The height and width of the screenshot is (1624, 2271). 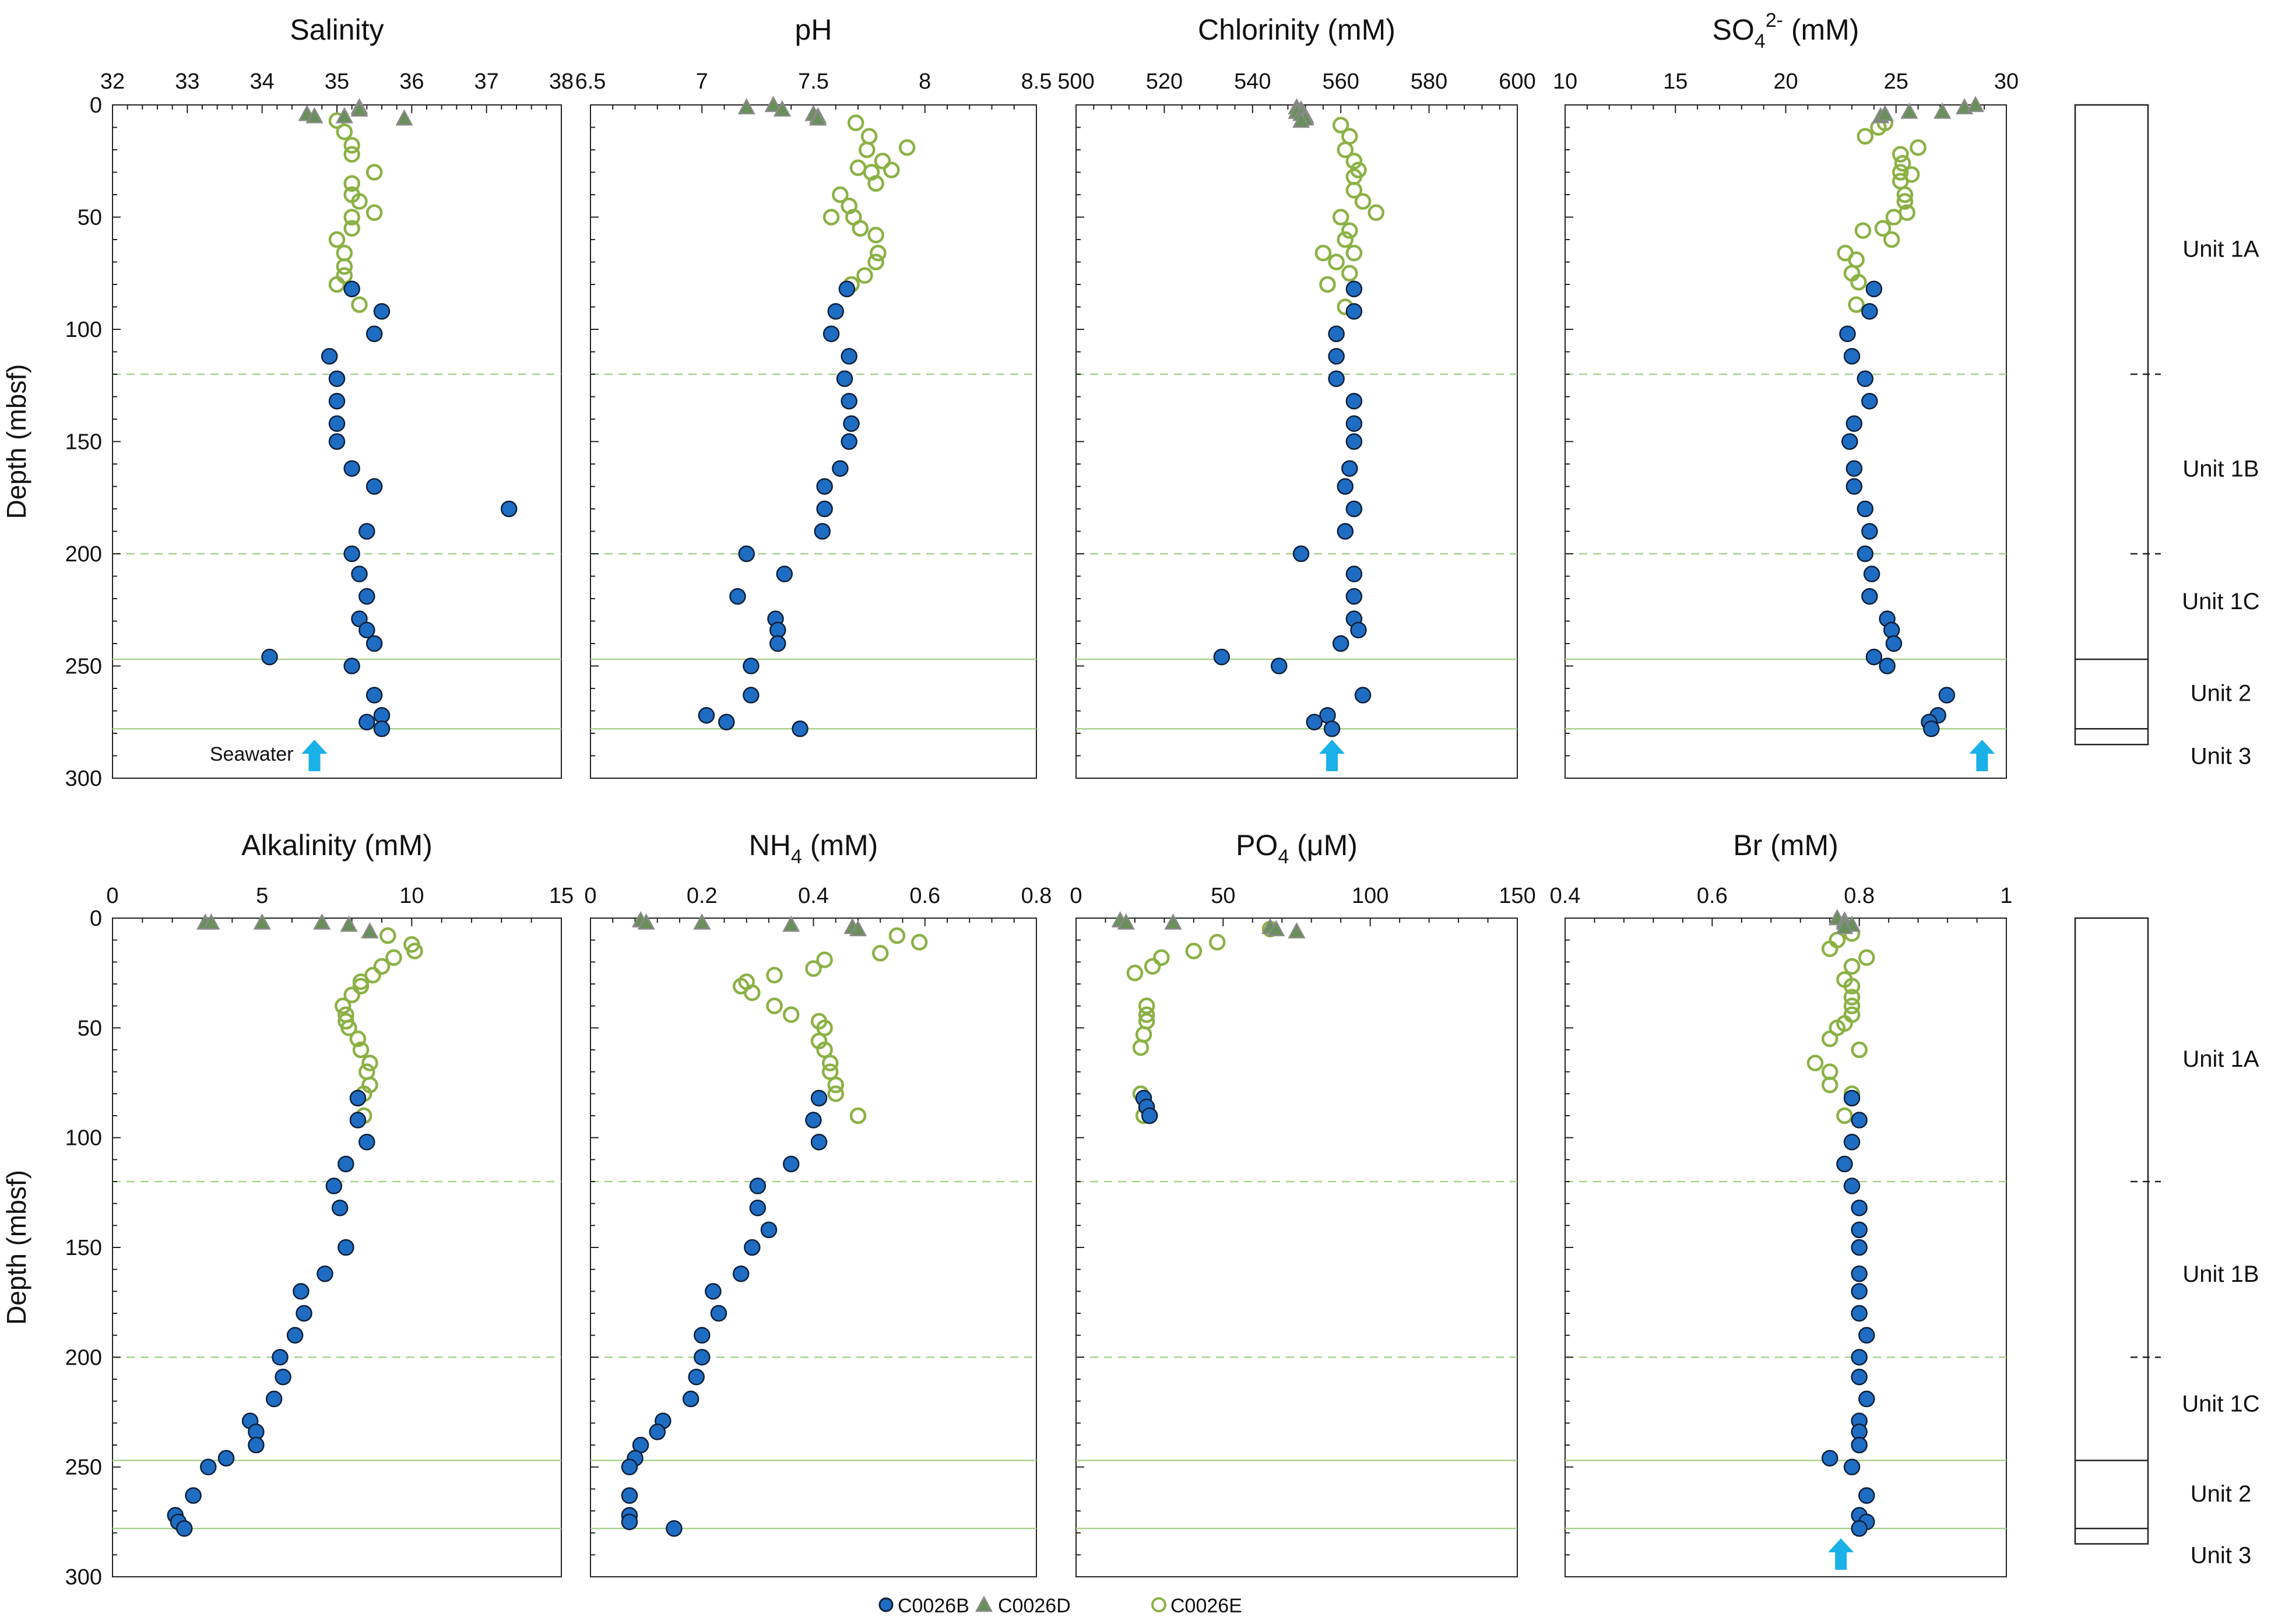 I want to click on legend-symbol-C0026E, so click(x=1158, y=1604).